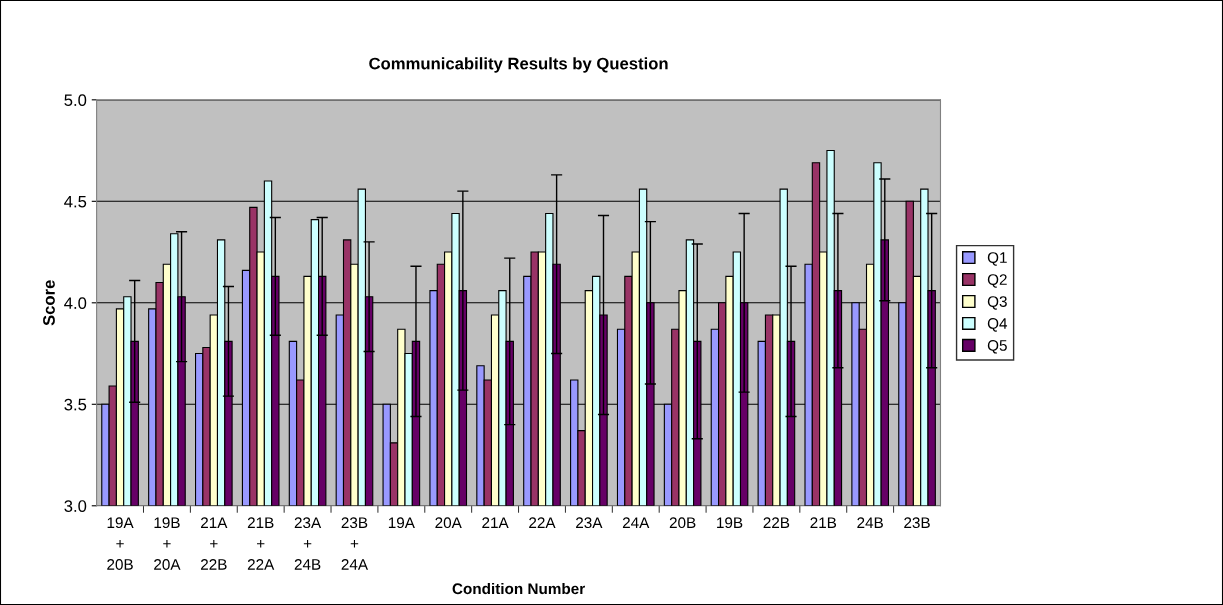 The width and height of the screenshot is (1223, 605). Describe the element at coordinates (997, 325) in the screenshot. I see `legend-label: Q4` at that location.